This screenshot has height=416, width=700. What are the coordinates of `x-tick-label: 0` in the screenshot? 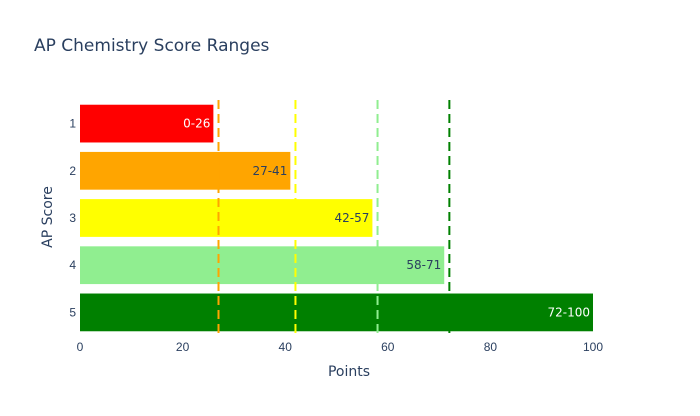 It's located at (80, 347).